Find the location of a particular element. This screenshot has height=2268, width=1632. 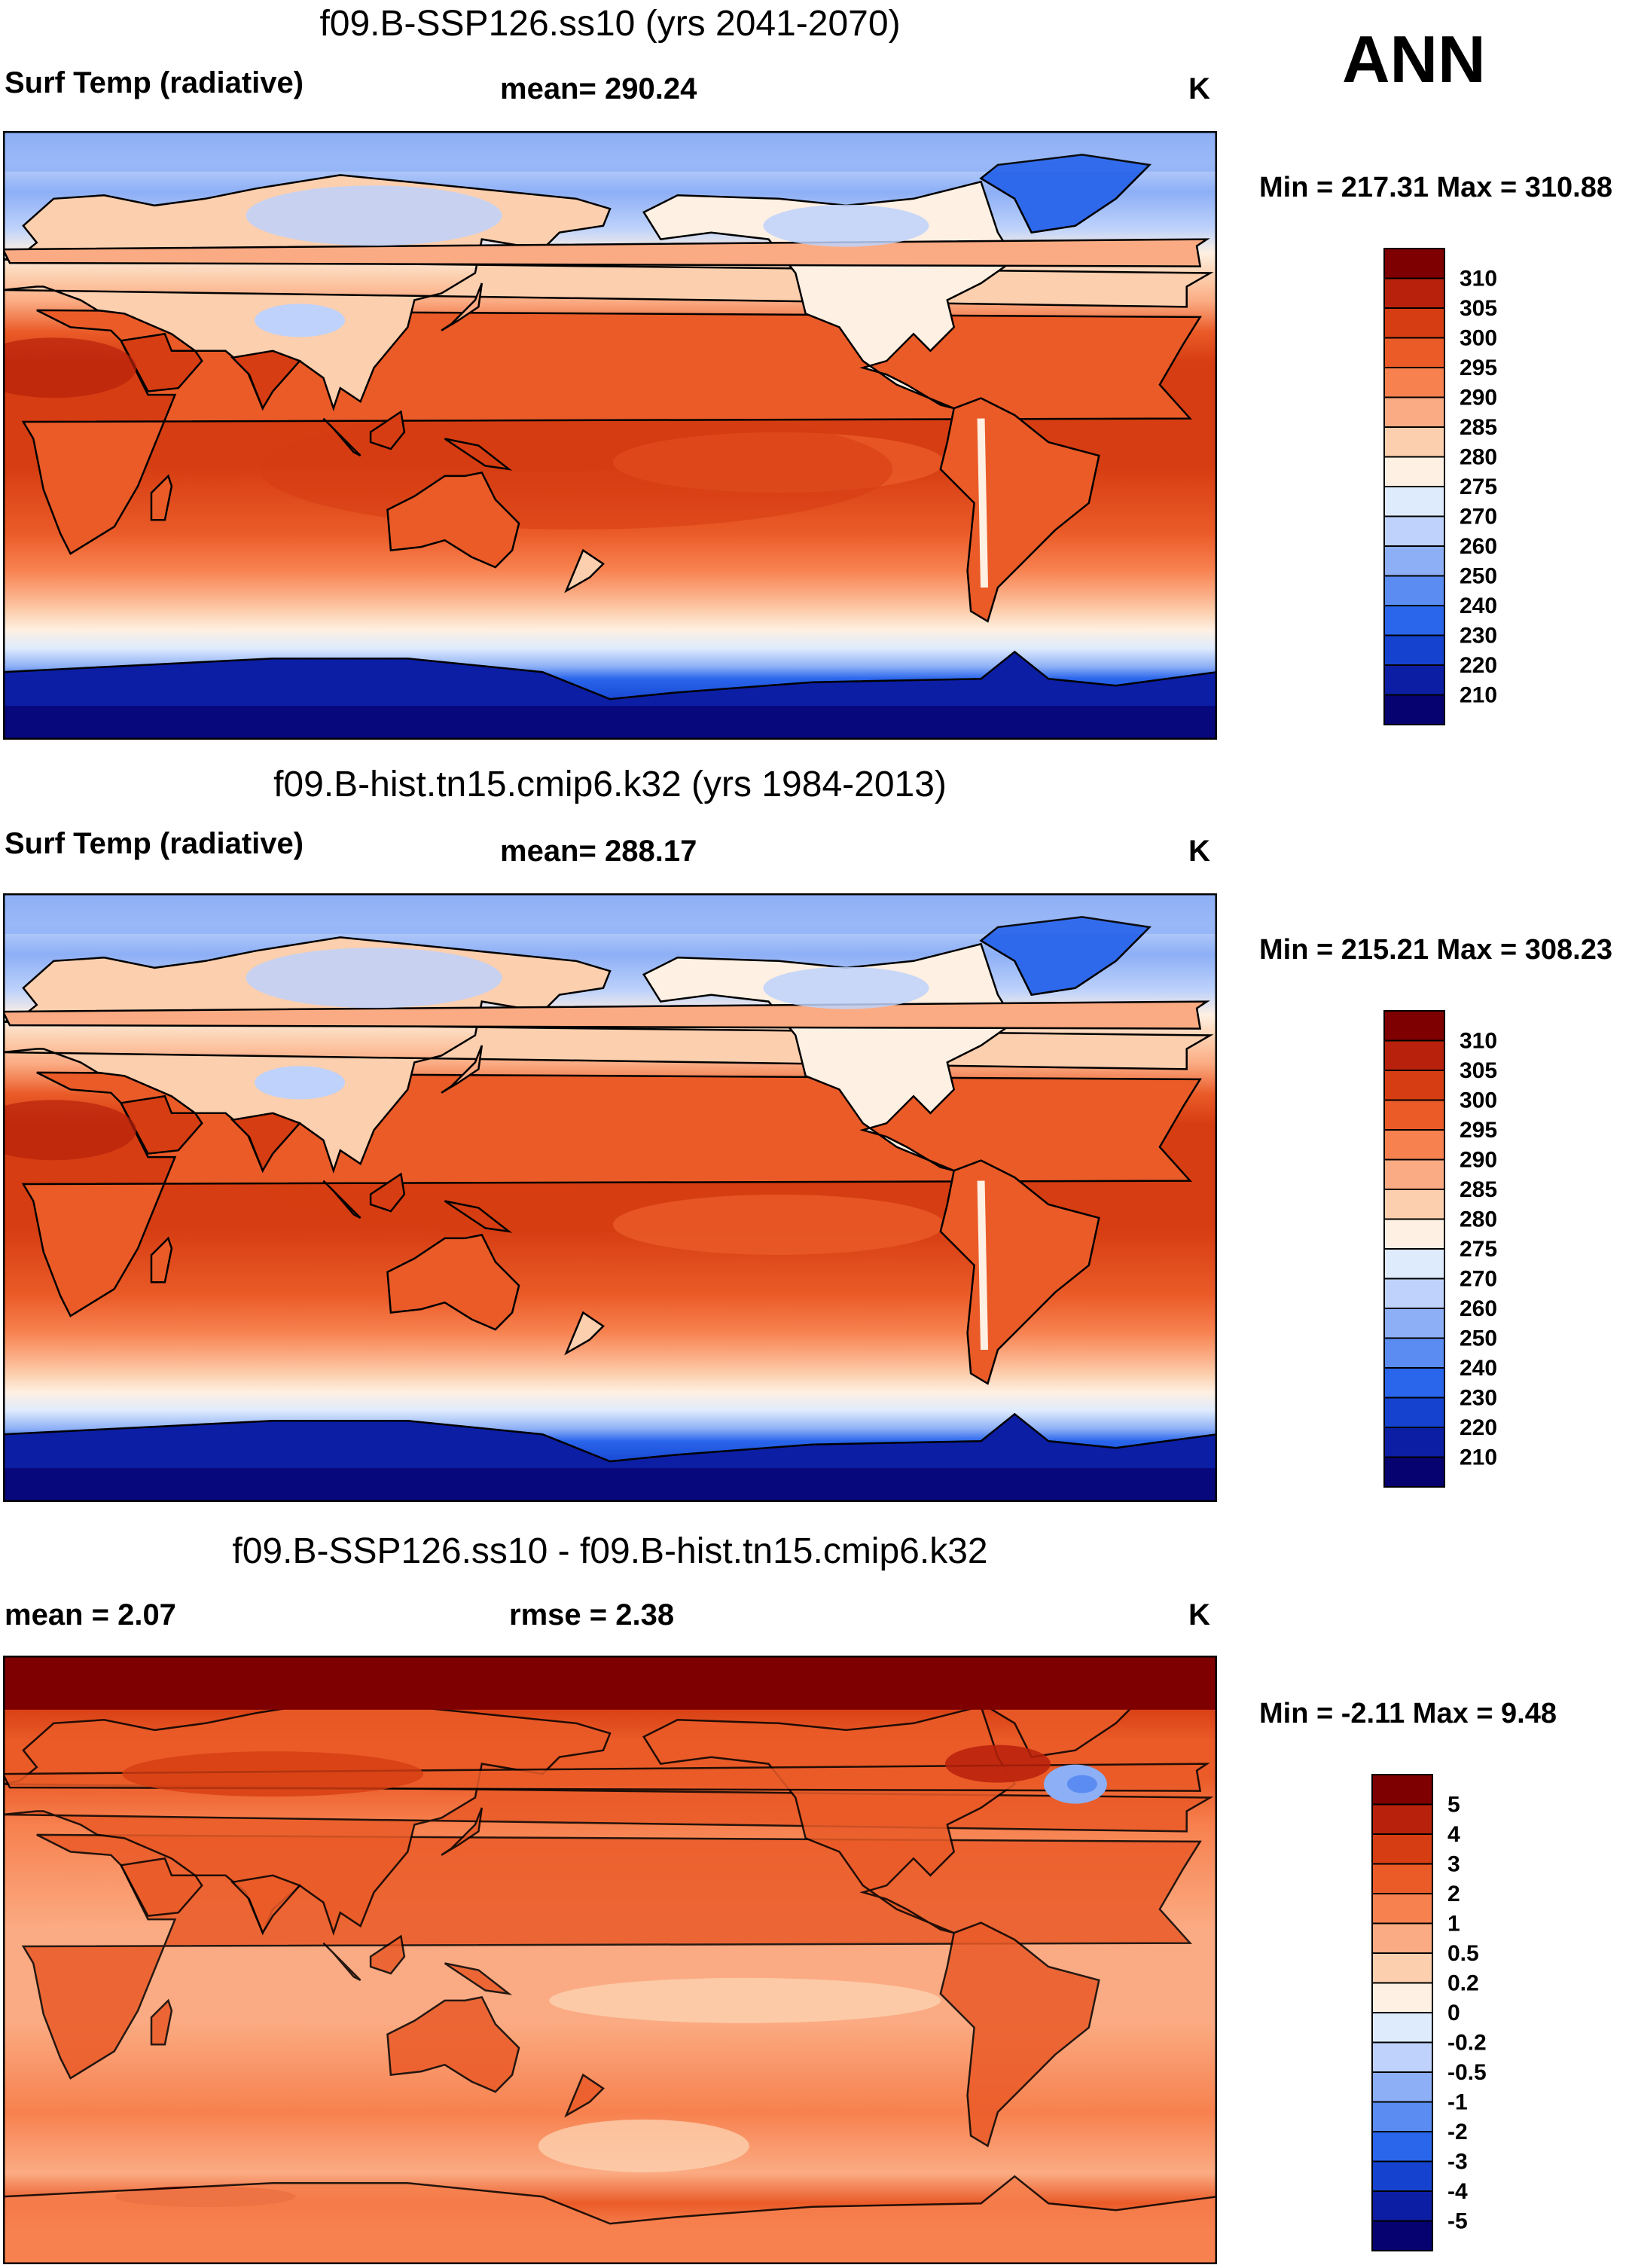

panel-2-land-sumatra is located at coordinates (341, 1200).